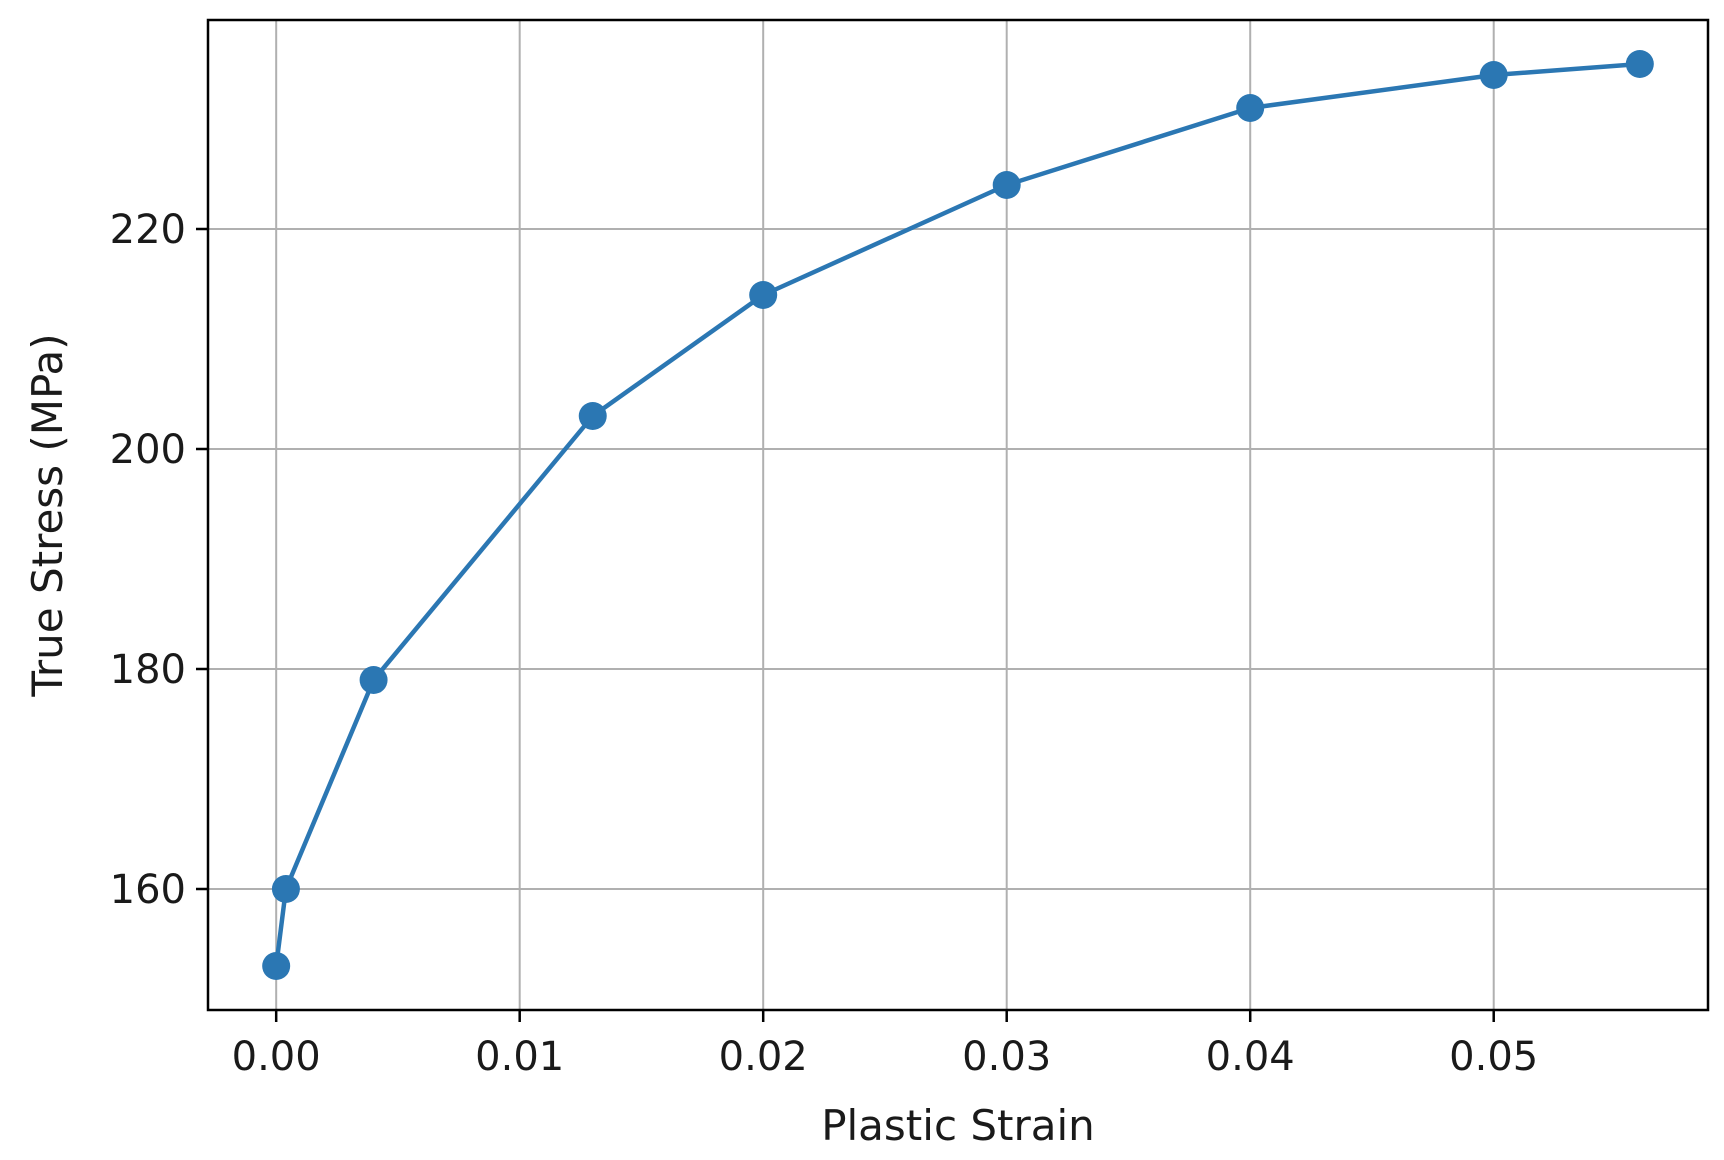  Describe the element at coordinates (1006, 1057) in the screenshot. I see `x-tick-label: 0.03` at that location.